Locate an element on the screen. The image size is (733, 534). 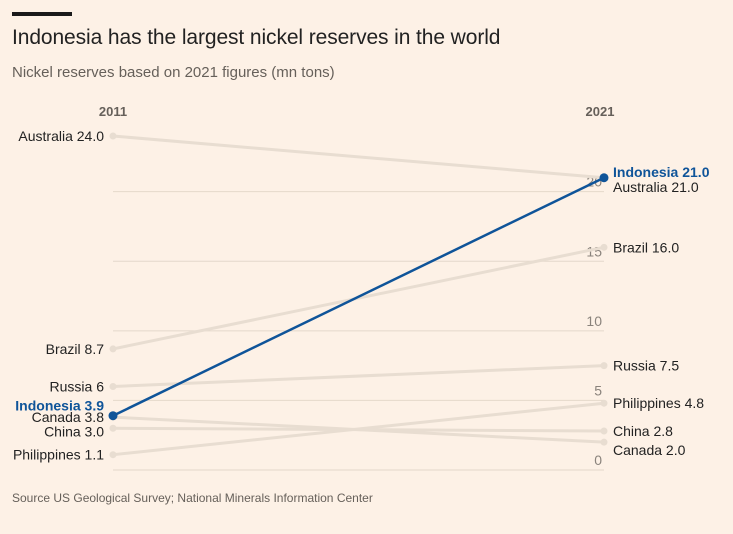
point-start-philippines is located at coordinates (113, 455).